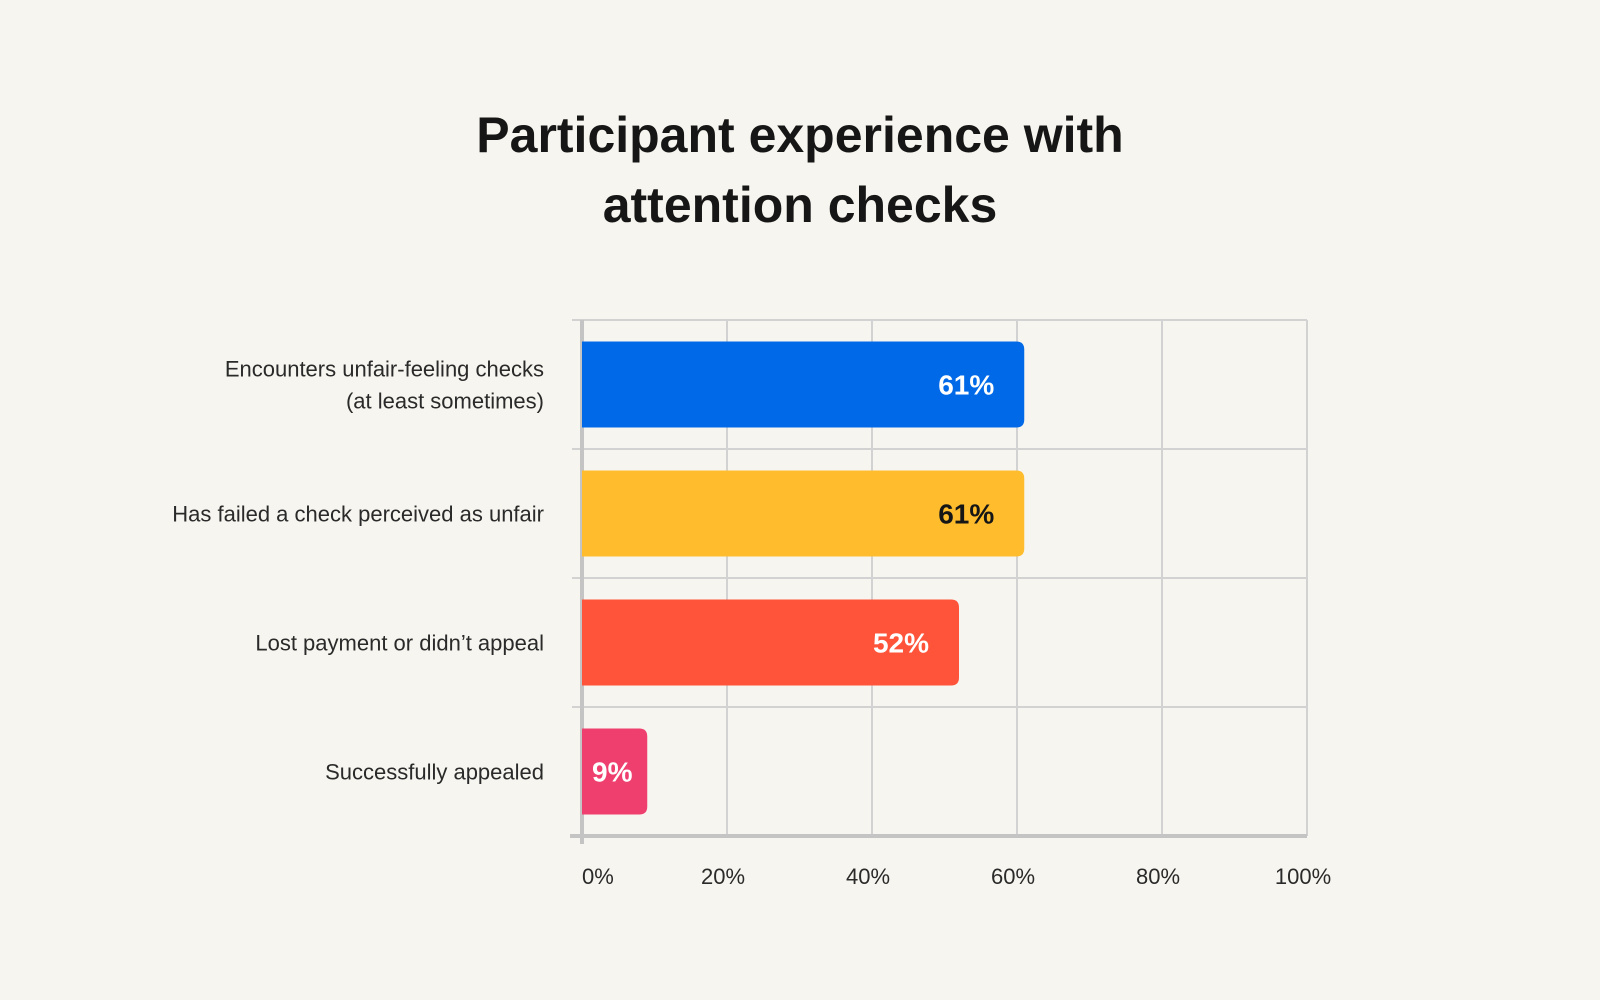  Describe the element at coordinates (399, 643) in the screenshot. I see `category-label: Lost payment or didn’t appeal` at that location.